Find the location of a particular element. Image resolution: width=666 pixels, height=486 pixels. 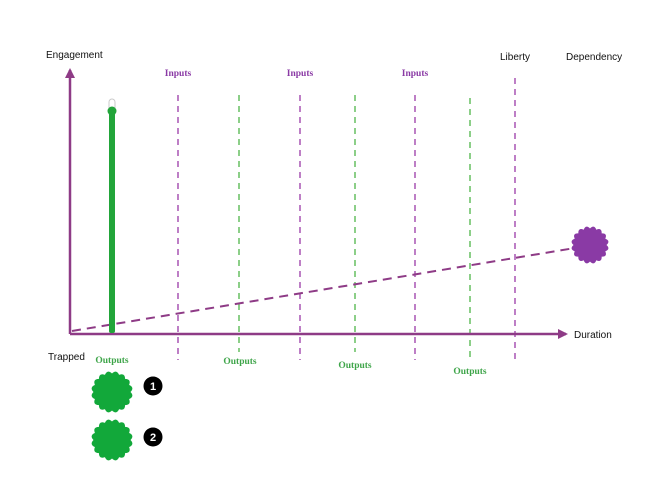

outputs-label-3: Outputs is located at coordinates (355, 366).